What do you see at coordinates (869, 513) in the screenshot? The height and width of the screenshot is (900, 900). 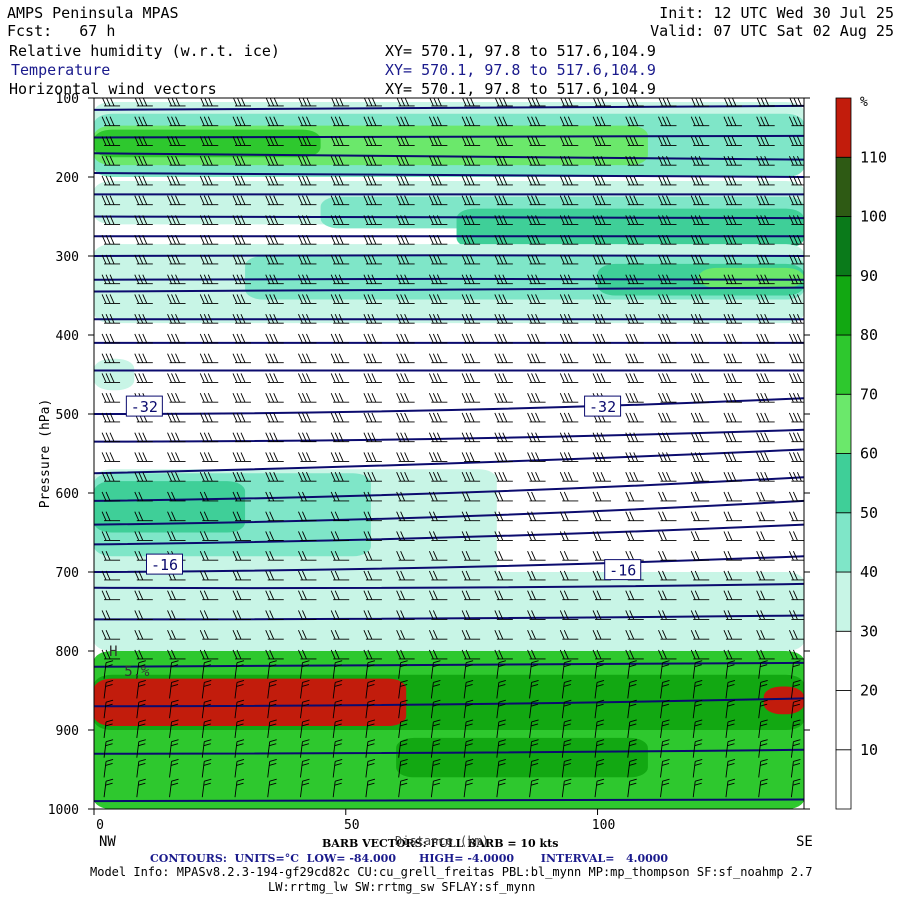 I see `colorbar-label-50: 50` at bounding box center [869, 513].